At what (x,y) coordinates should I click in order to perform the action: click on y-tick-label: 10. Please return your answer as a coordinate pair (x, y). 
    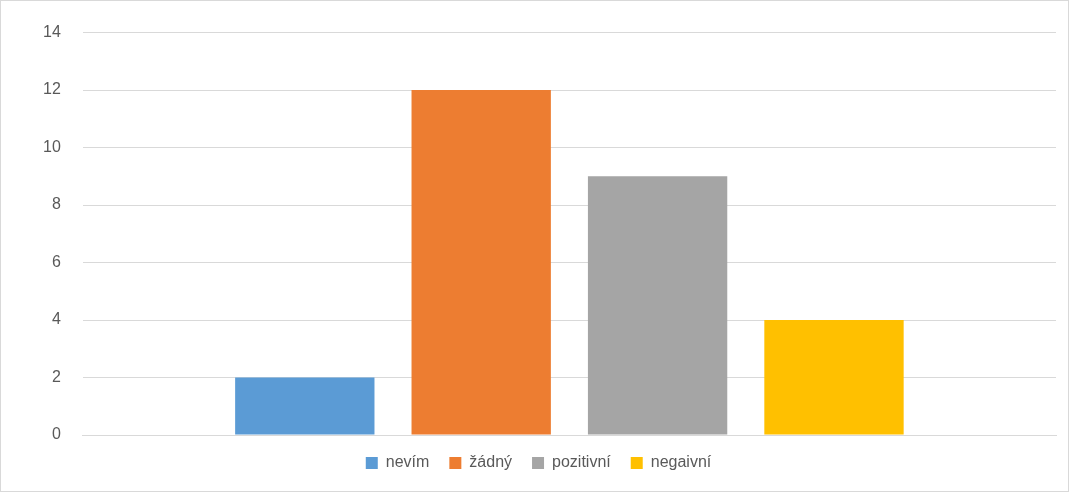
    Looking at the image, I should click on (52, 146).